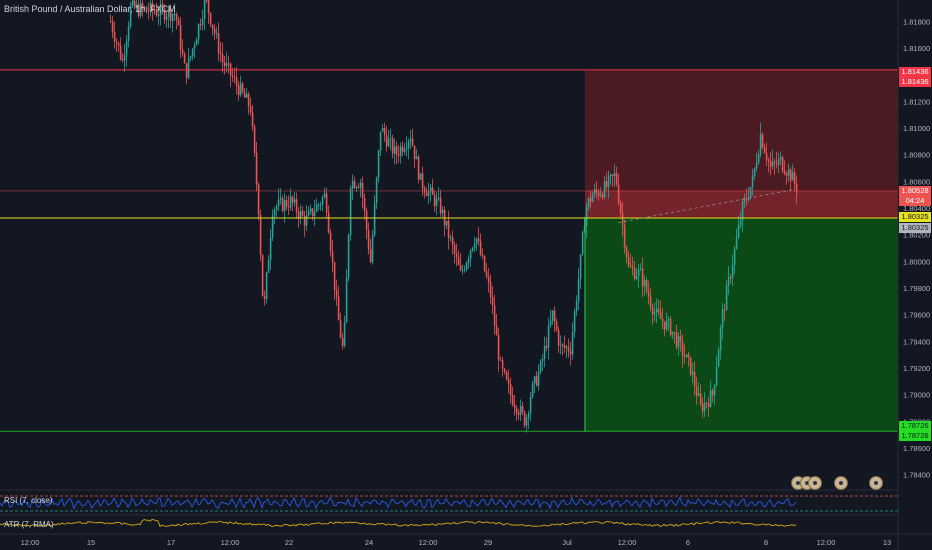 The width and height of the screenshot is (932, 550). Describe the element at coordinates (915, 72) in the screenshot. I see `stop-price-tag: 1.81436` at that location.